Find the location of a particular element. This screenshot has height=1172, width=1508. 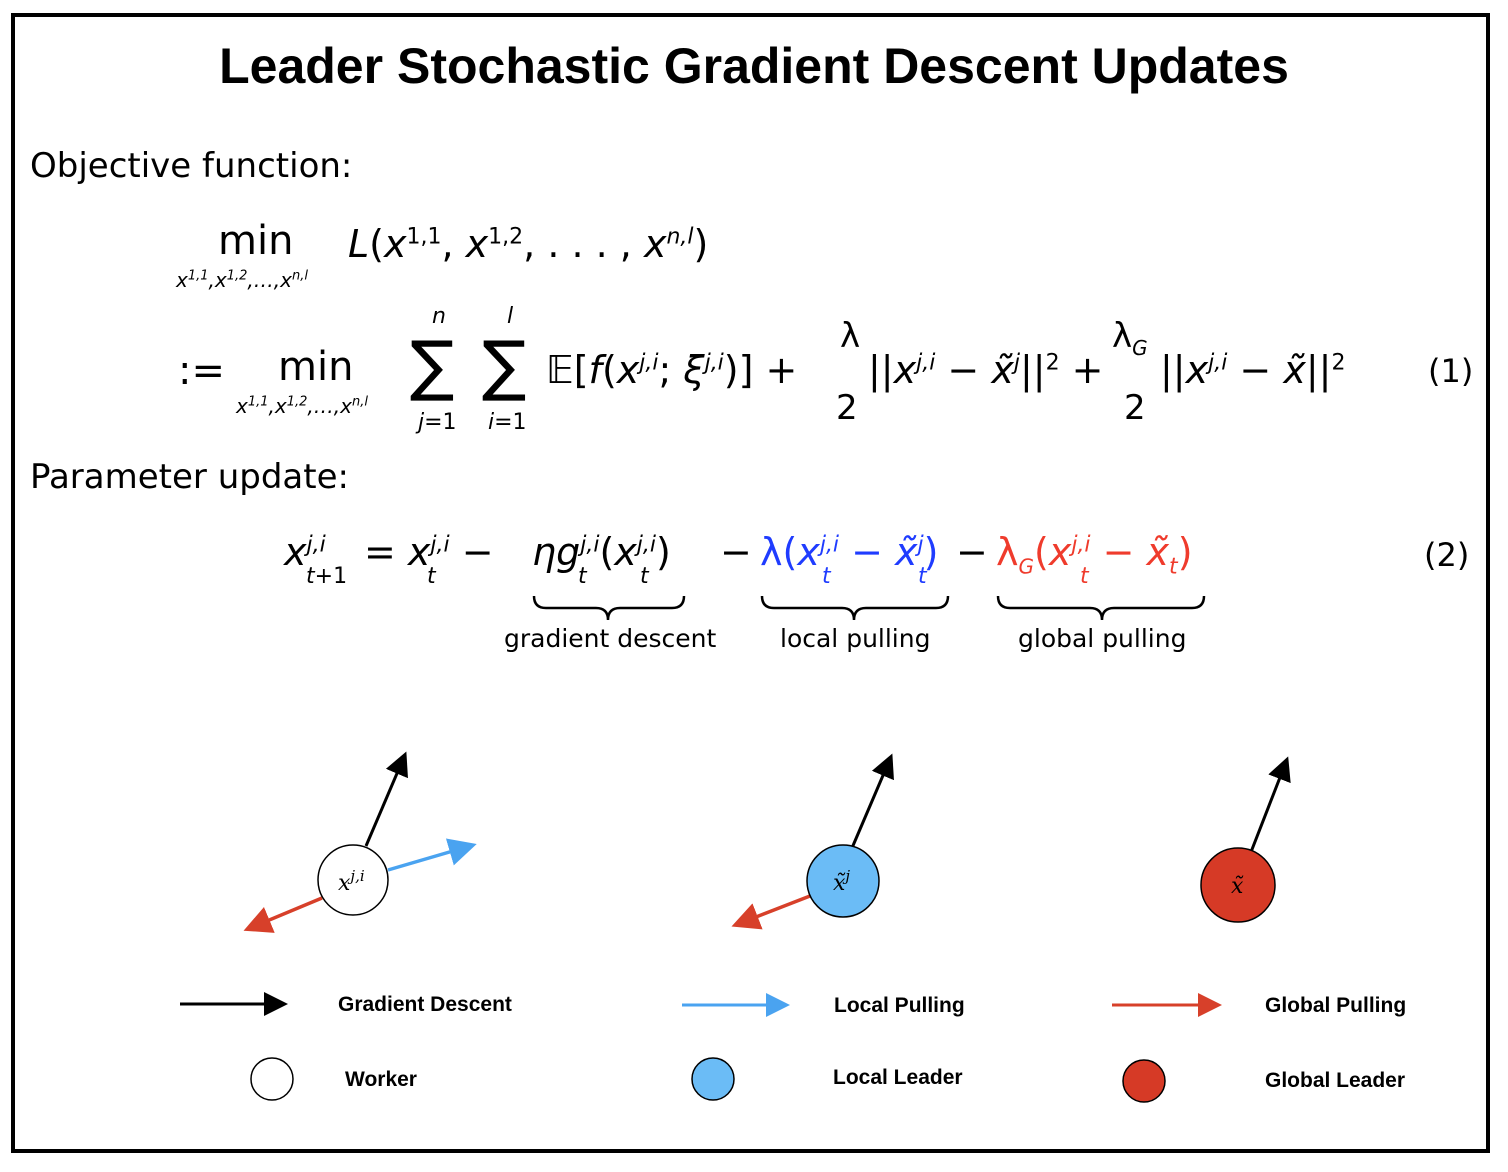

local-pulling-label: local pulling is located at coordinates (855, 638).